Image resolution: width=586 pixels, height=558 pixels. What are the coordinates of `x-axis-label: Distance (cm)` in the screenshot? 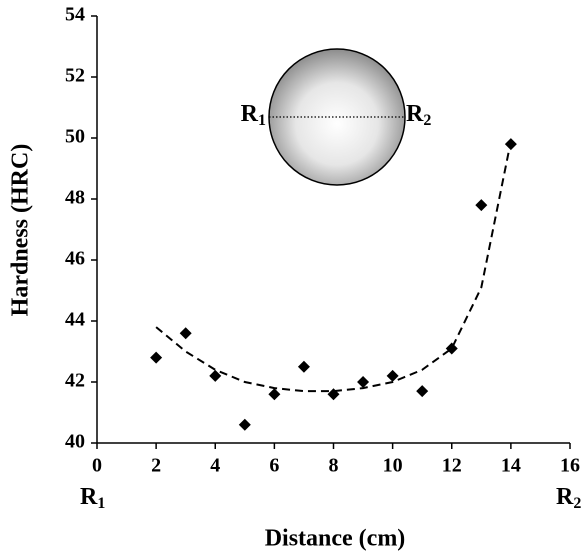 It's located at (335, 539).